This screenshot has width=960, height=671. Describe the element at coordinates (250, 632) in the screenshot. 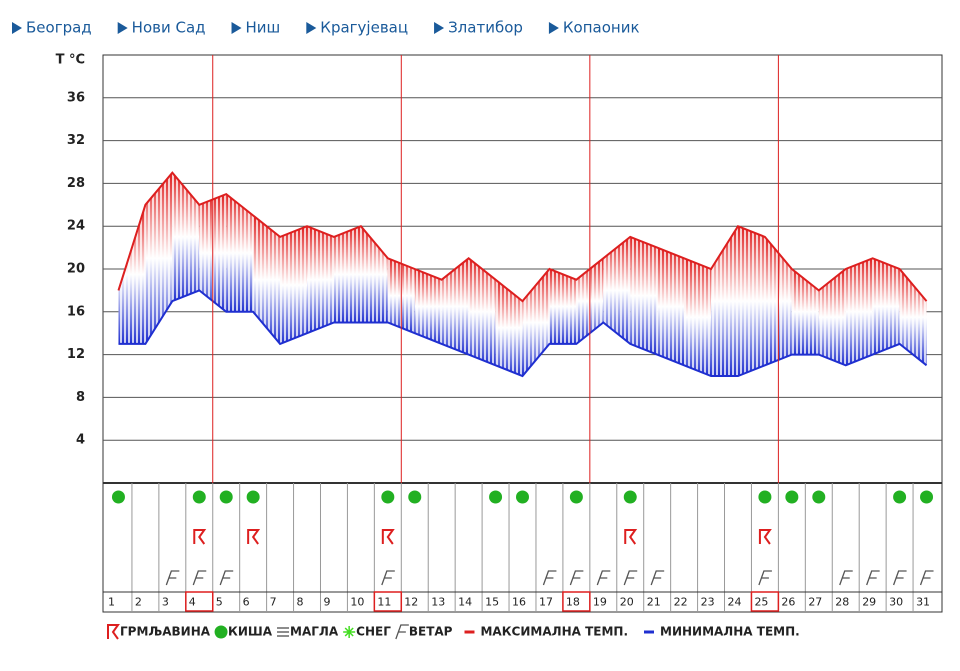

I see `legend-label: КИША` at that location.